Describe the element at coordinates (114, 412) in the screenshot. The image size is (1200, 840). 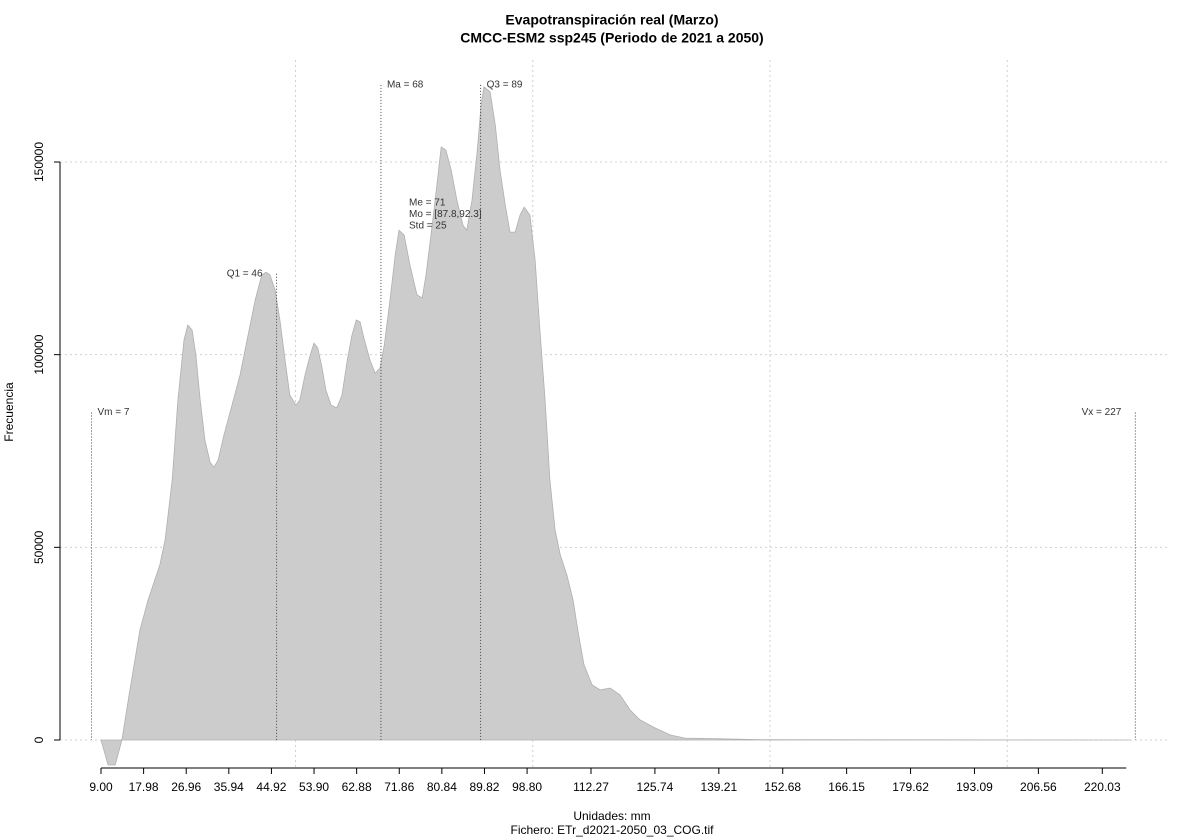
I see `annotation-label: Vm = 7` at that location.